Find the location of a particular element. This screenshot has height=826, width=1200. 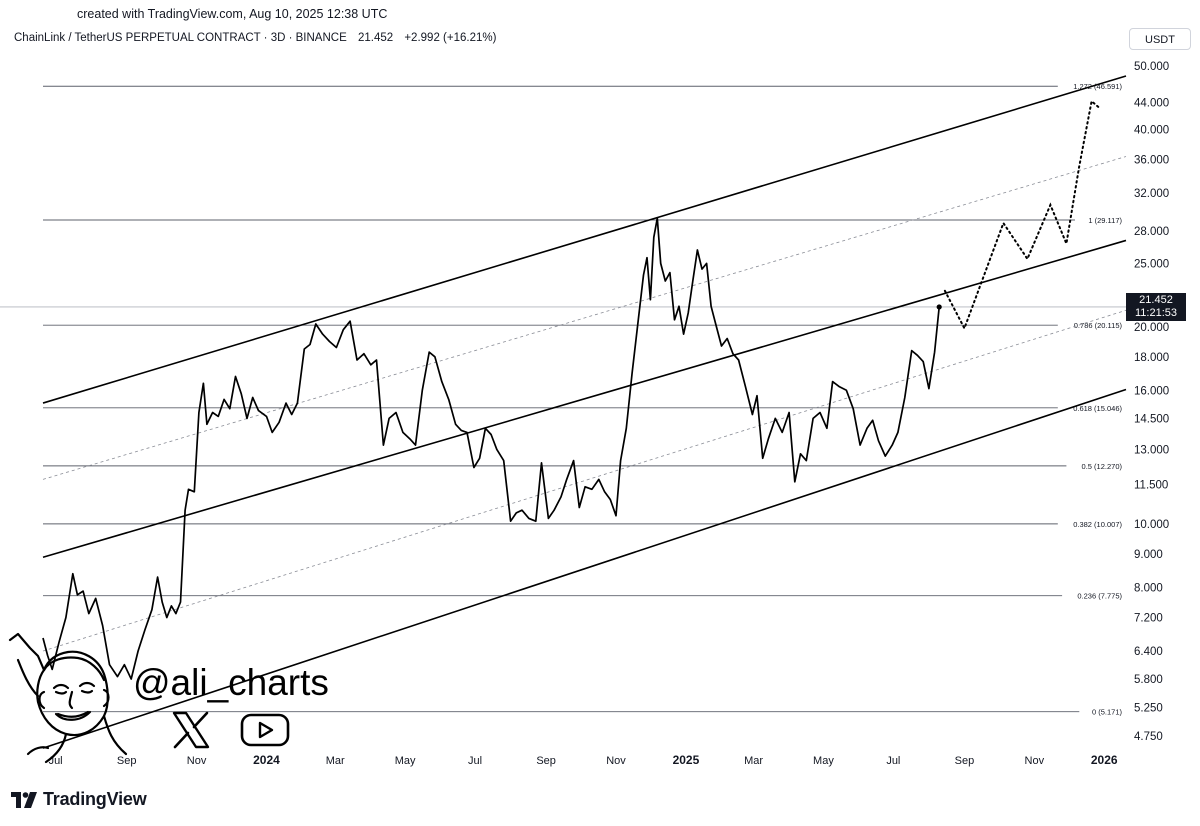

y-tick-label: 32.000 is located at coordinates (1151, 194).